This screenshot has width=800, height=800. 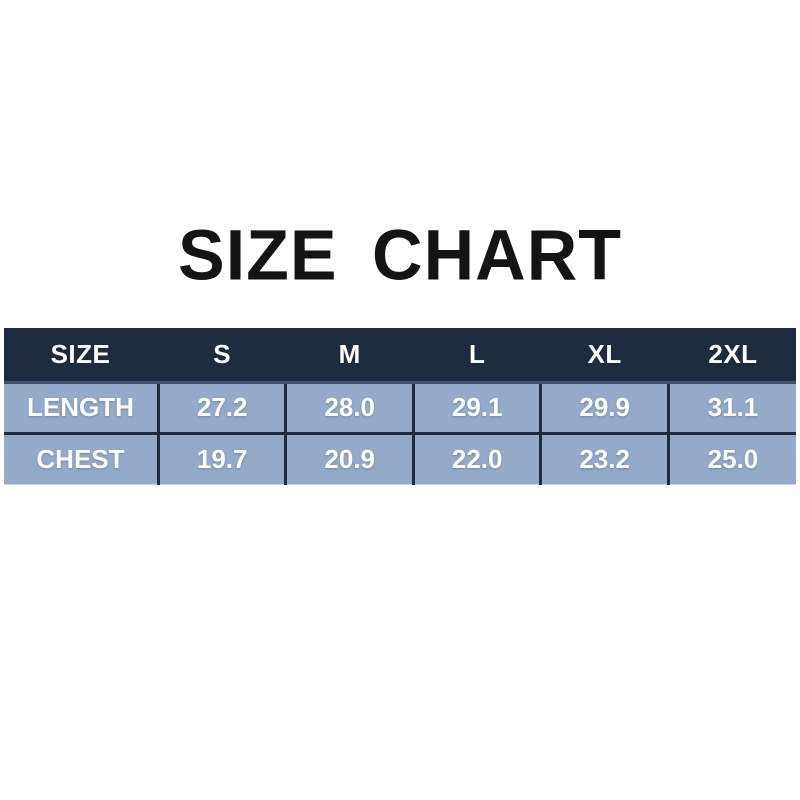 I want to click on header-cell-2xl: 2XL, so click(x=731, y=356).